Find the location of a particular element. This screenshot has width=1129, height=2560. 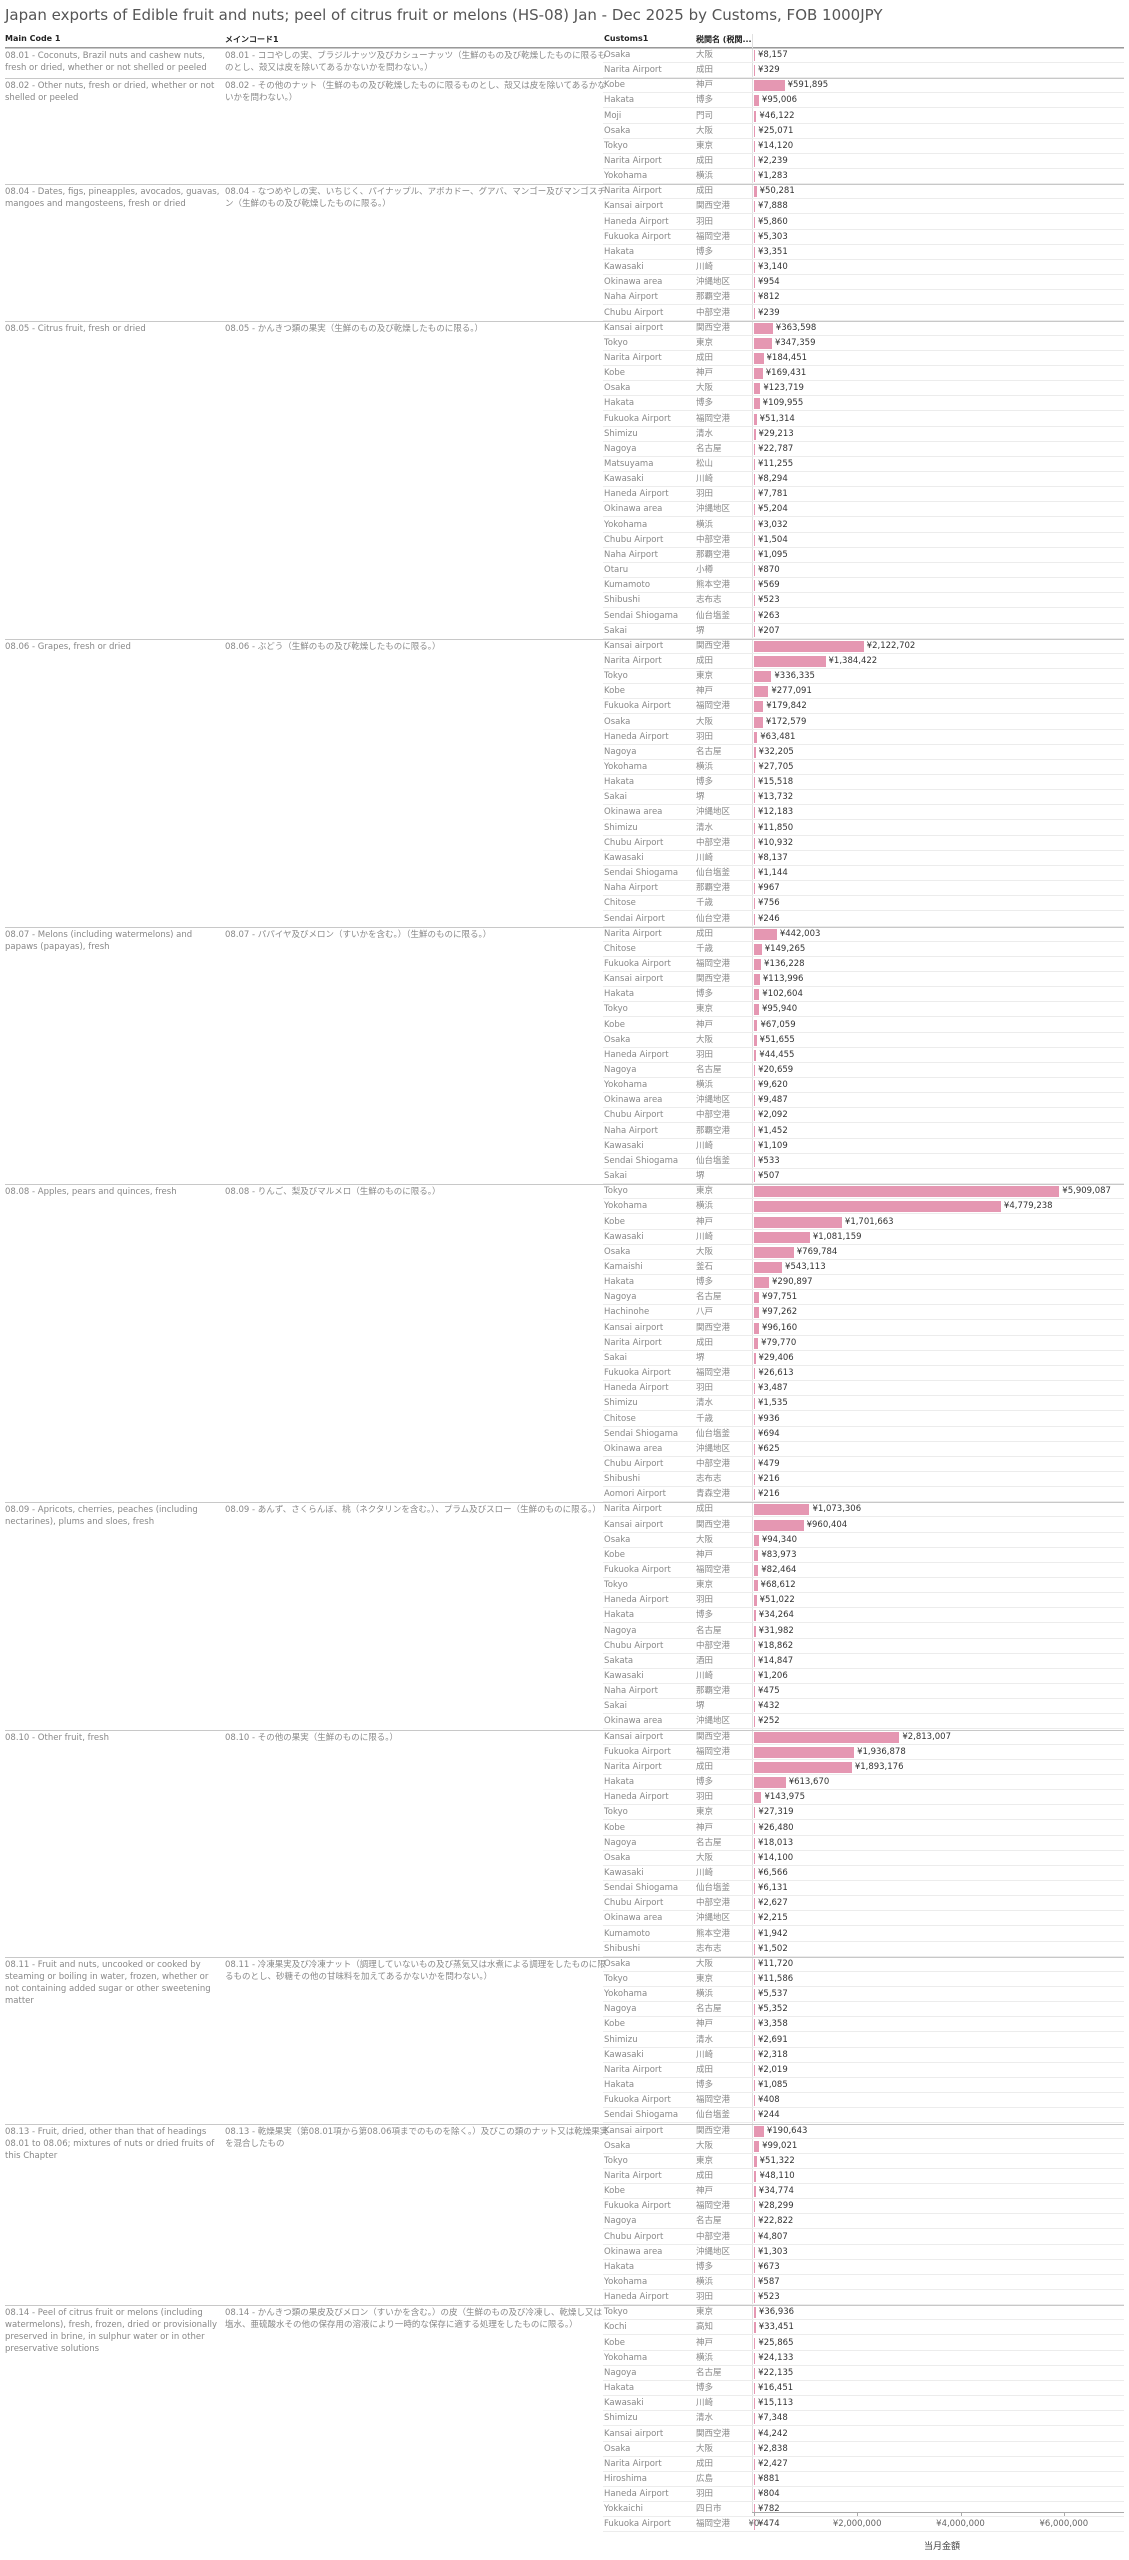

table-row: Kansai airport 関西空港 ¥960,404 is located at coordinates (564, 1525).